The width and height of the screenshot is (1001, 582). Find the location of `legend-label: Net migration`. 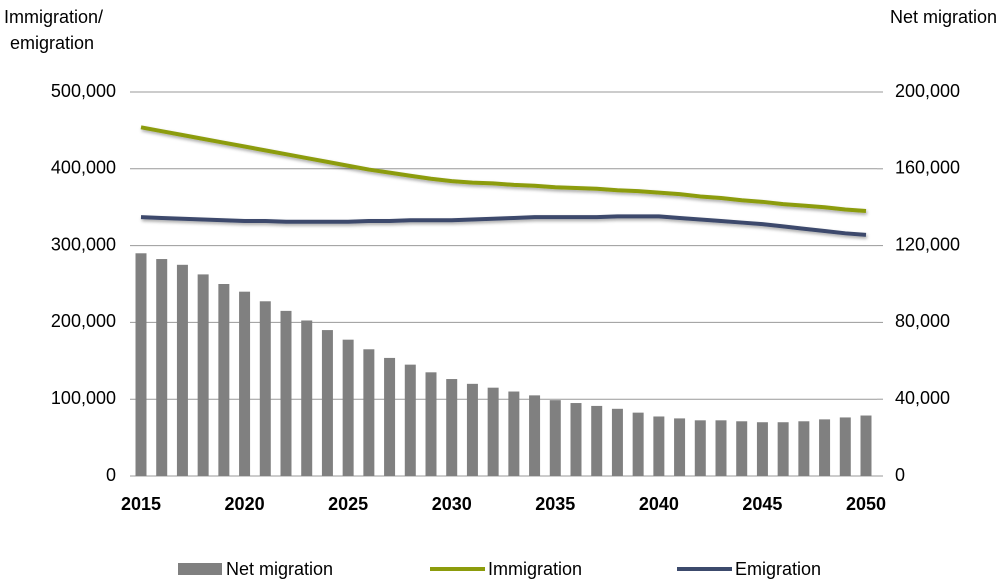

legend-label: Net migration is located at coordinates (279, 569).